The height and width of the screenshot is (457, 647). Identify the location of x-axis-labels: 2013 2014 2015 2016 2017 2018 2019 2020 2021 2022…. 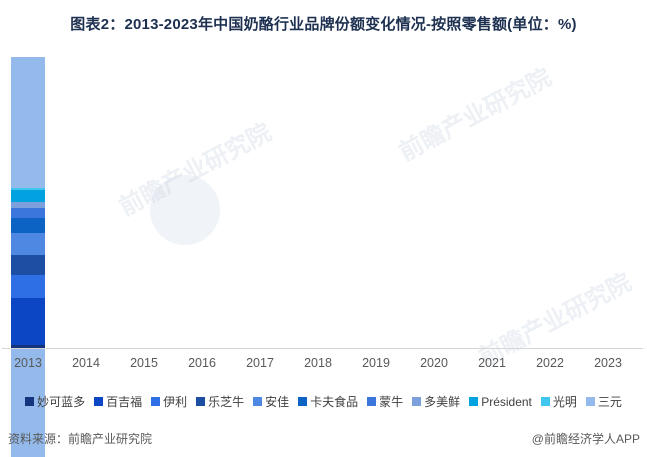
(318, 363).